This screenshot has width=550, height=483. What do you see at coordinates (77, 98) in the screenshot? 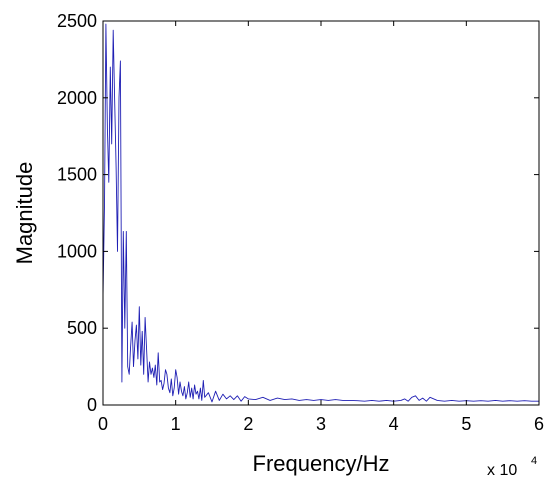
I see `y-tick-label: 2000` at bounding box center [77, 98].